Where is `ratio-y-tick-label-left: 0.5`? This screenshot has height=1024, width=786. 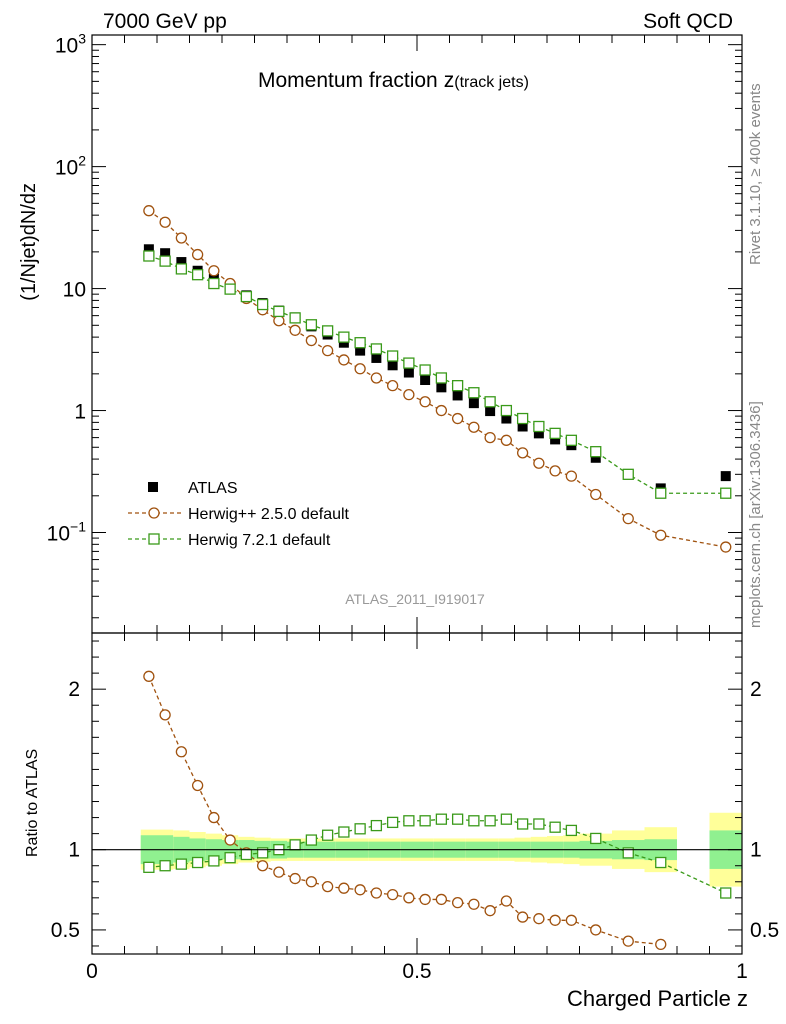 ratio-y-tick-label-left: 0.5 is located at coordinates (65, 930).